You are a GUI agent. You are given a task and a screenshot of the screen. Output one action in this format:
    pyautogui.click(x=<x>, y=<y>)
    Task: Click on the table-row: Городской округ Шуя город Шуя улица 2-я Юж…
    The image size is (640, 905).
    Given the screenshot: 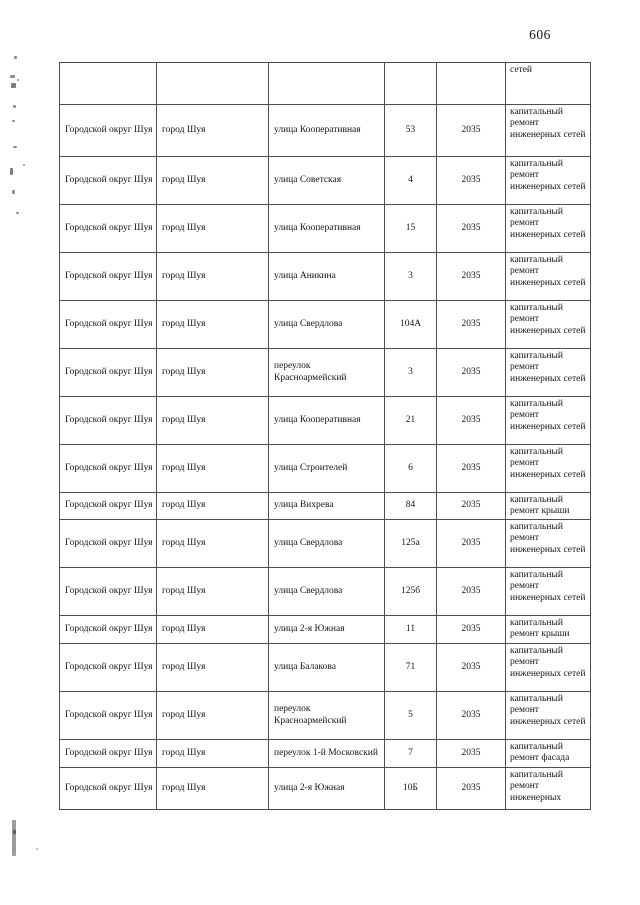 What is the action you would take?
    pyautogui.click(x=325, y=629)
    